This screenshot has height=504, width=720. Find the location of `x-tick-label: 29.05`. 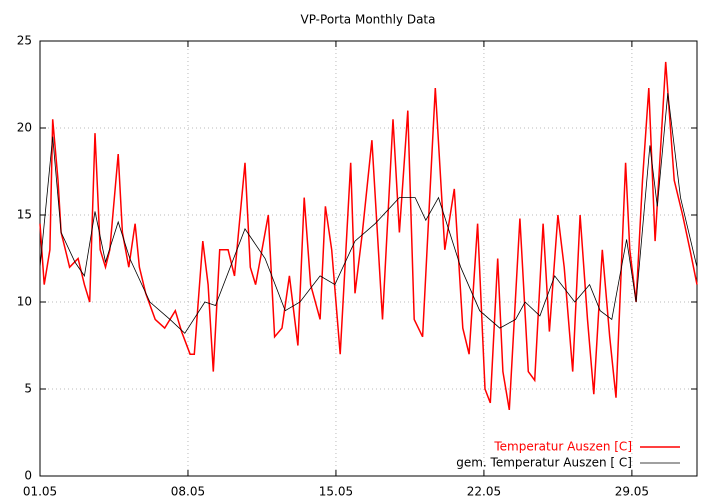

x-tick-label: 29.05 is located at coordinates (632, 492).